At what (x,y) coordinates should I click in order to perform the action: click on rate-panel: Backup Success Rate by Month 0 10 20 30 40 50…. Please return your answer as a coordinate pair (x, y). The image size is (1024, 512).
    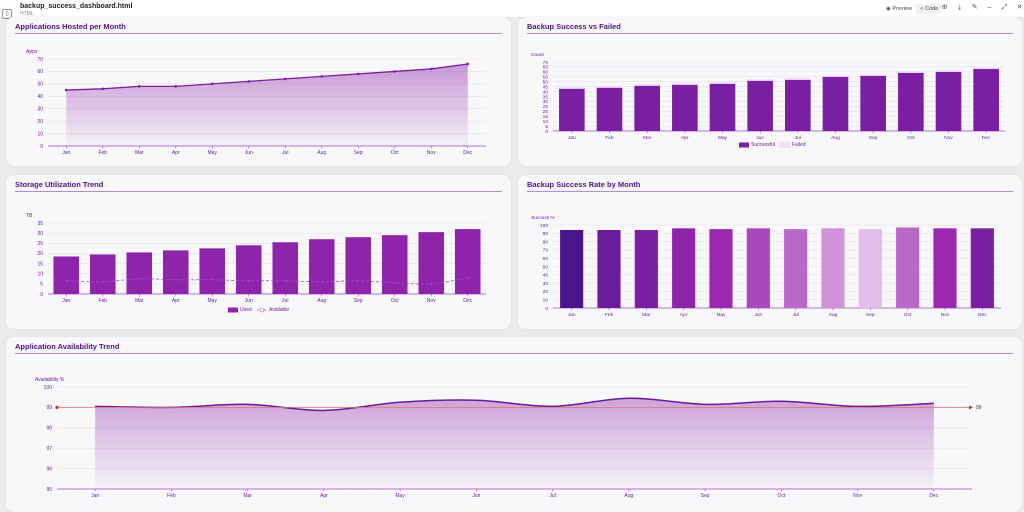
    Looking at the image, I should click on (770, 252).